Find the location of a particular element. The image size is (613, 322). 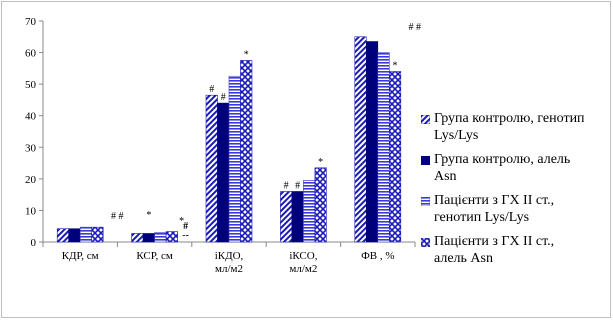

legend-item-2: Пацієнти з ГХ ІІ ст., генотип Lys/Lys is located at coordinates (516, 209).